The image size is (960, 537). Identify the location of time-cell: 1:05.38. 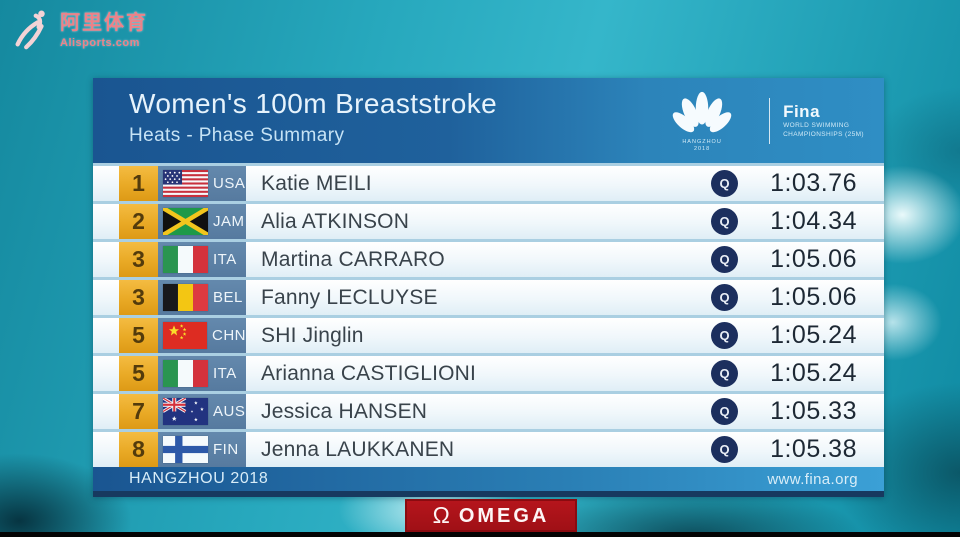
(813, 449).